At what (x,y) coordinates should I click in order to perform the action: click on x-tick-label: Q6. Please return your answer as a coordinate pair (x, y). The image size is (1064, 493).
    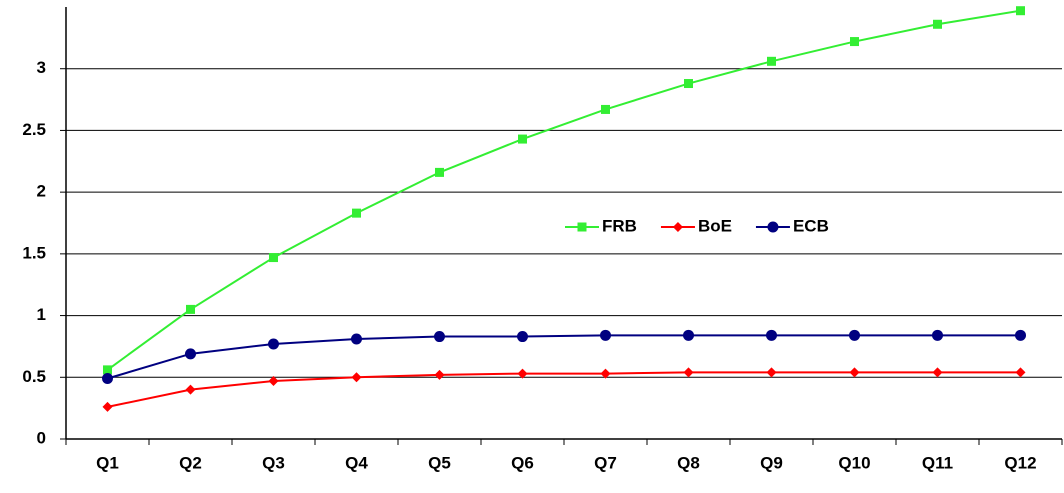
    Looking at the image, I should click on (522, 462).